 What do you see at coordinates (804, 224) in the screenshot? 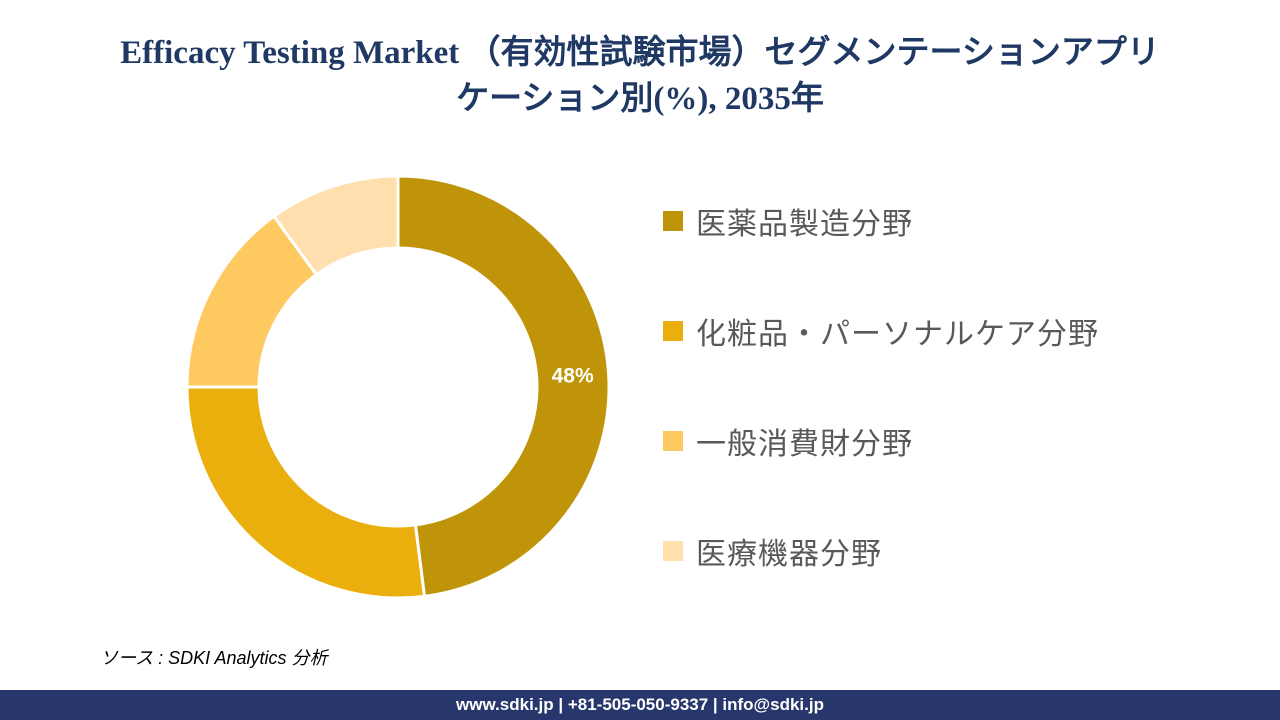
I see `legend-label: 医薬品製造分野` at bounding box center [804, 224].